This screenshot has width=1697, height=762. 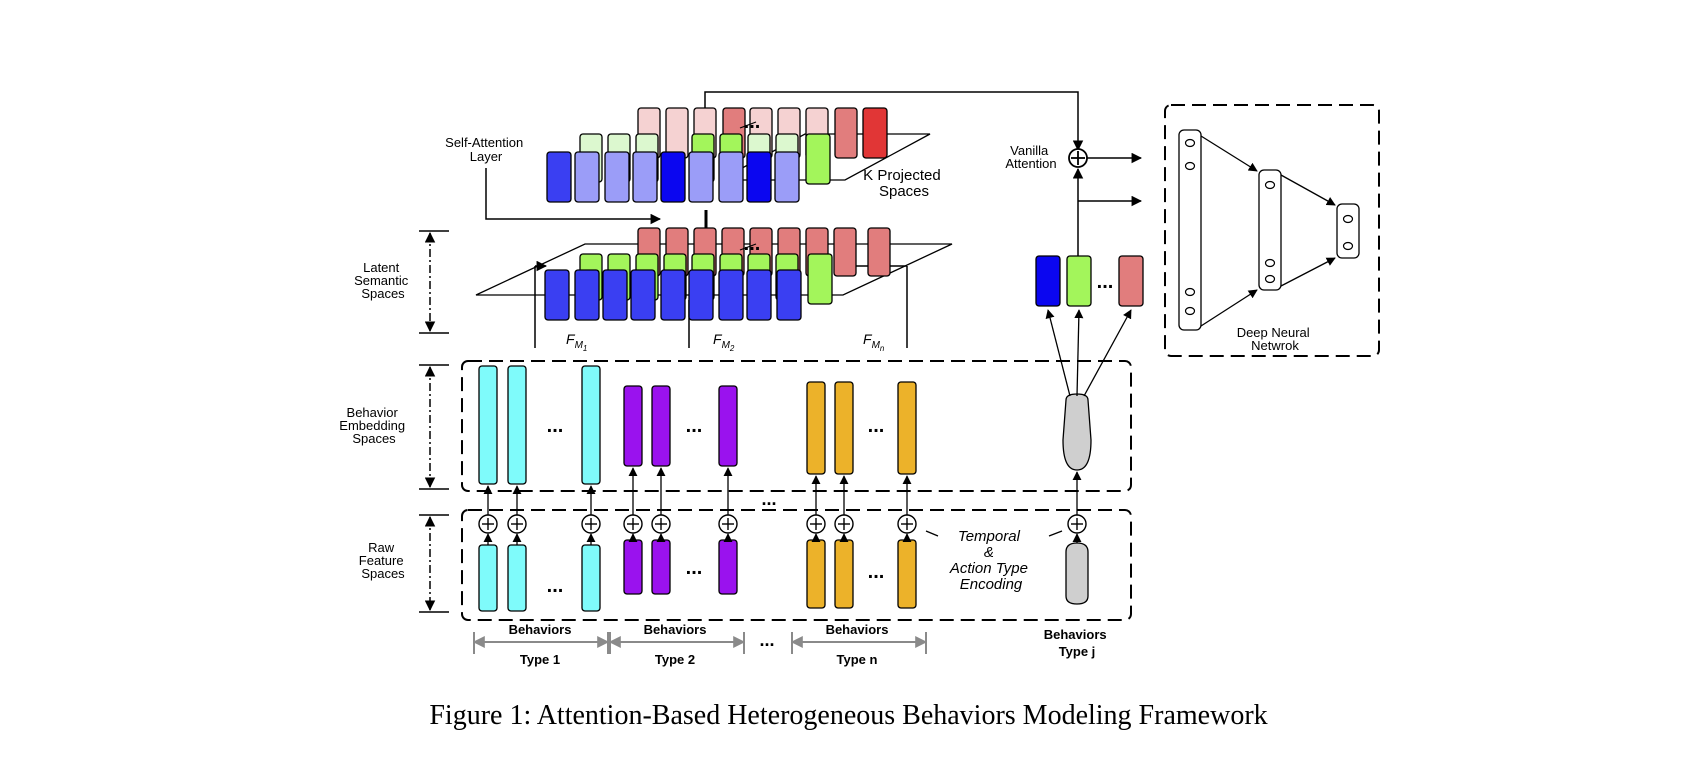 I want to click on dnn-hidden-layer, so click(x=1270, y=230).